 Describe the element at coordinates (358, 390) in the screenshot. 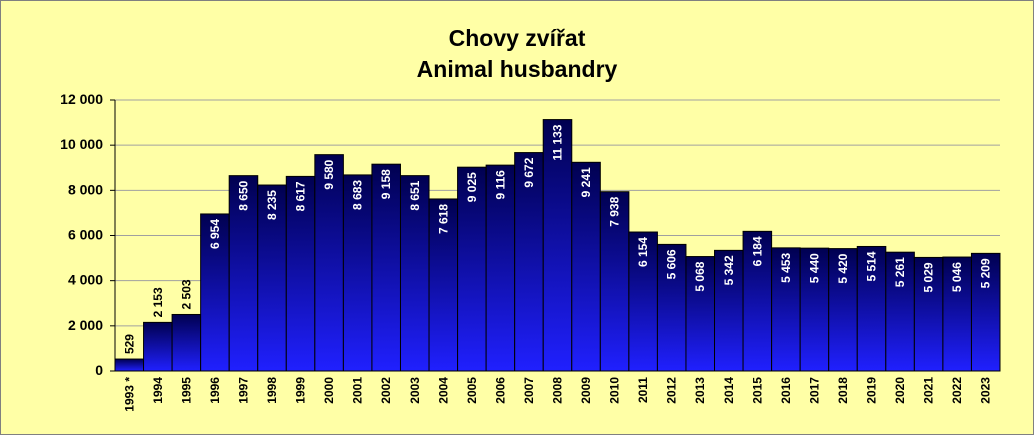

I see `x-tick-label: 2001` at that location.